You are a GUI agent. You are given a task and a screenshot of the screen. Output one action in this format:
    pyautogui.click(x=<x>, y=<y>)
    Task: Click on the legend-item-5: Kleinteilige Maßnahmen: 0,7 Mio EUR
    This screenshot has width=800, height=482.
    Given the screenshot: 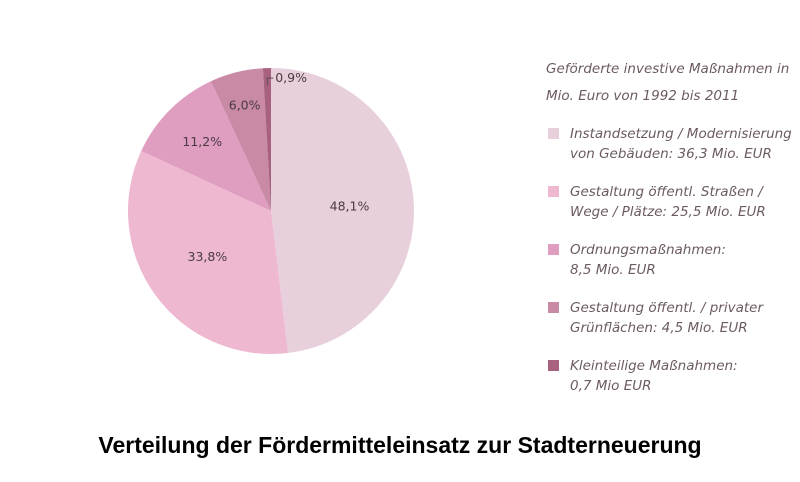 What is the action you would take?
    pyautogui.click(x=670, y=385)
    